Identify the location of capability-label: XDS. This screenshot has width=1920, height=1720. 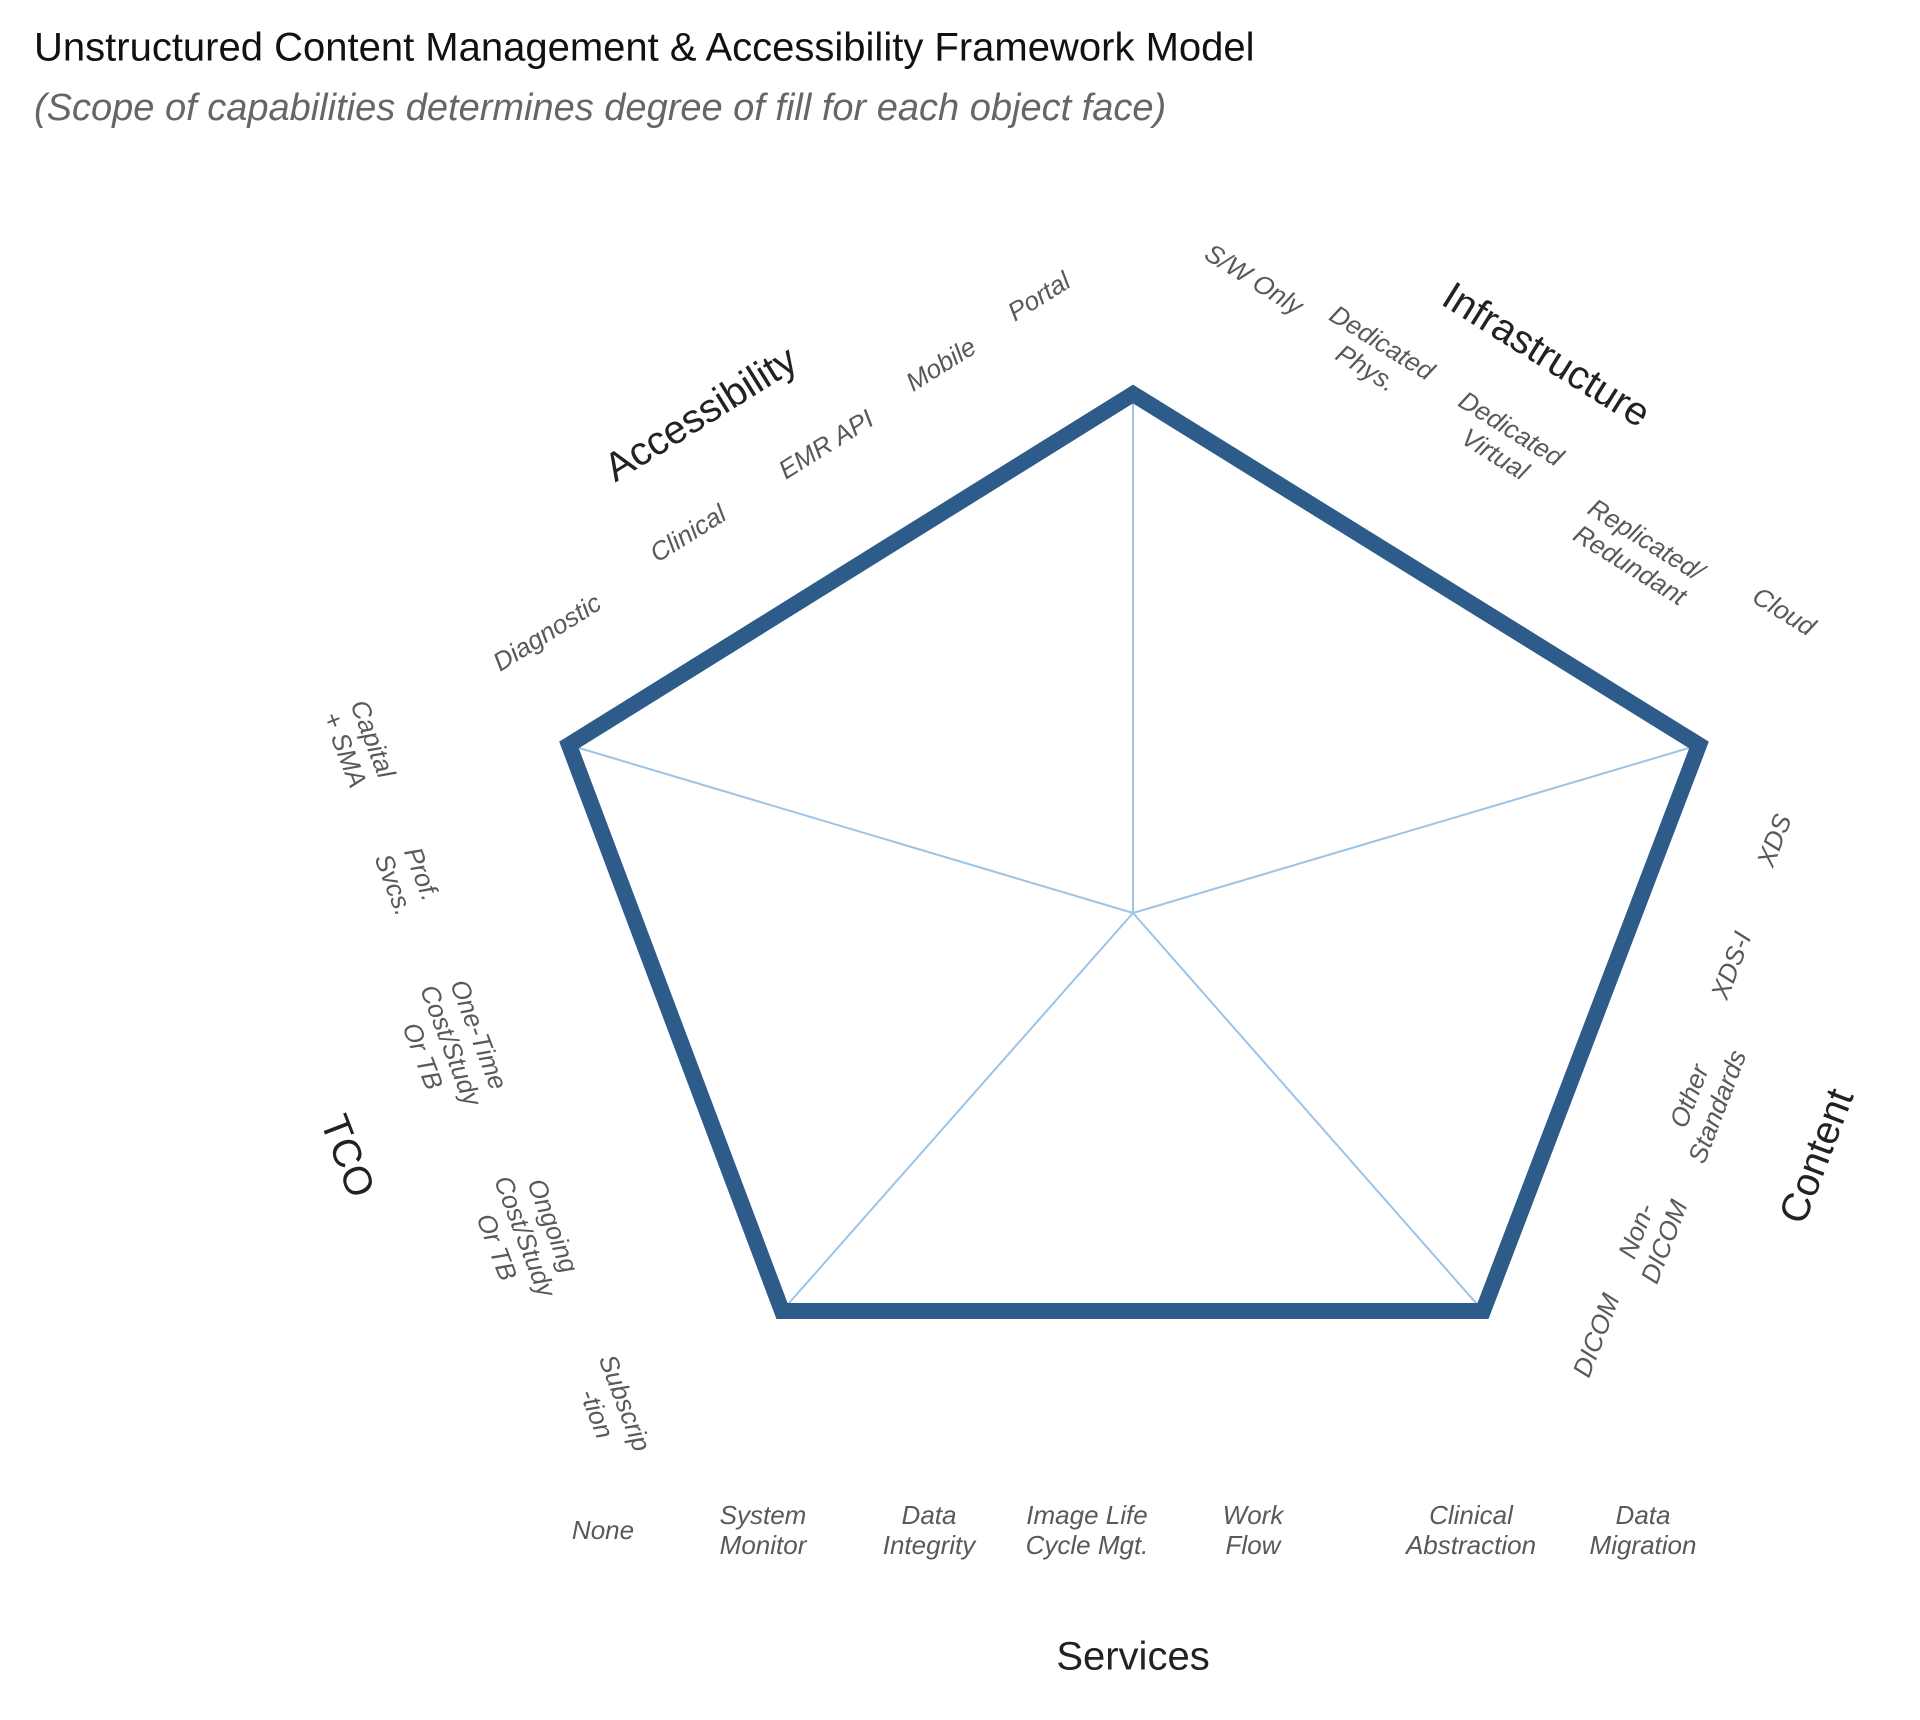
(1774, 840).